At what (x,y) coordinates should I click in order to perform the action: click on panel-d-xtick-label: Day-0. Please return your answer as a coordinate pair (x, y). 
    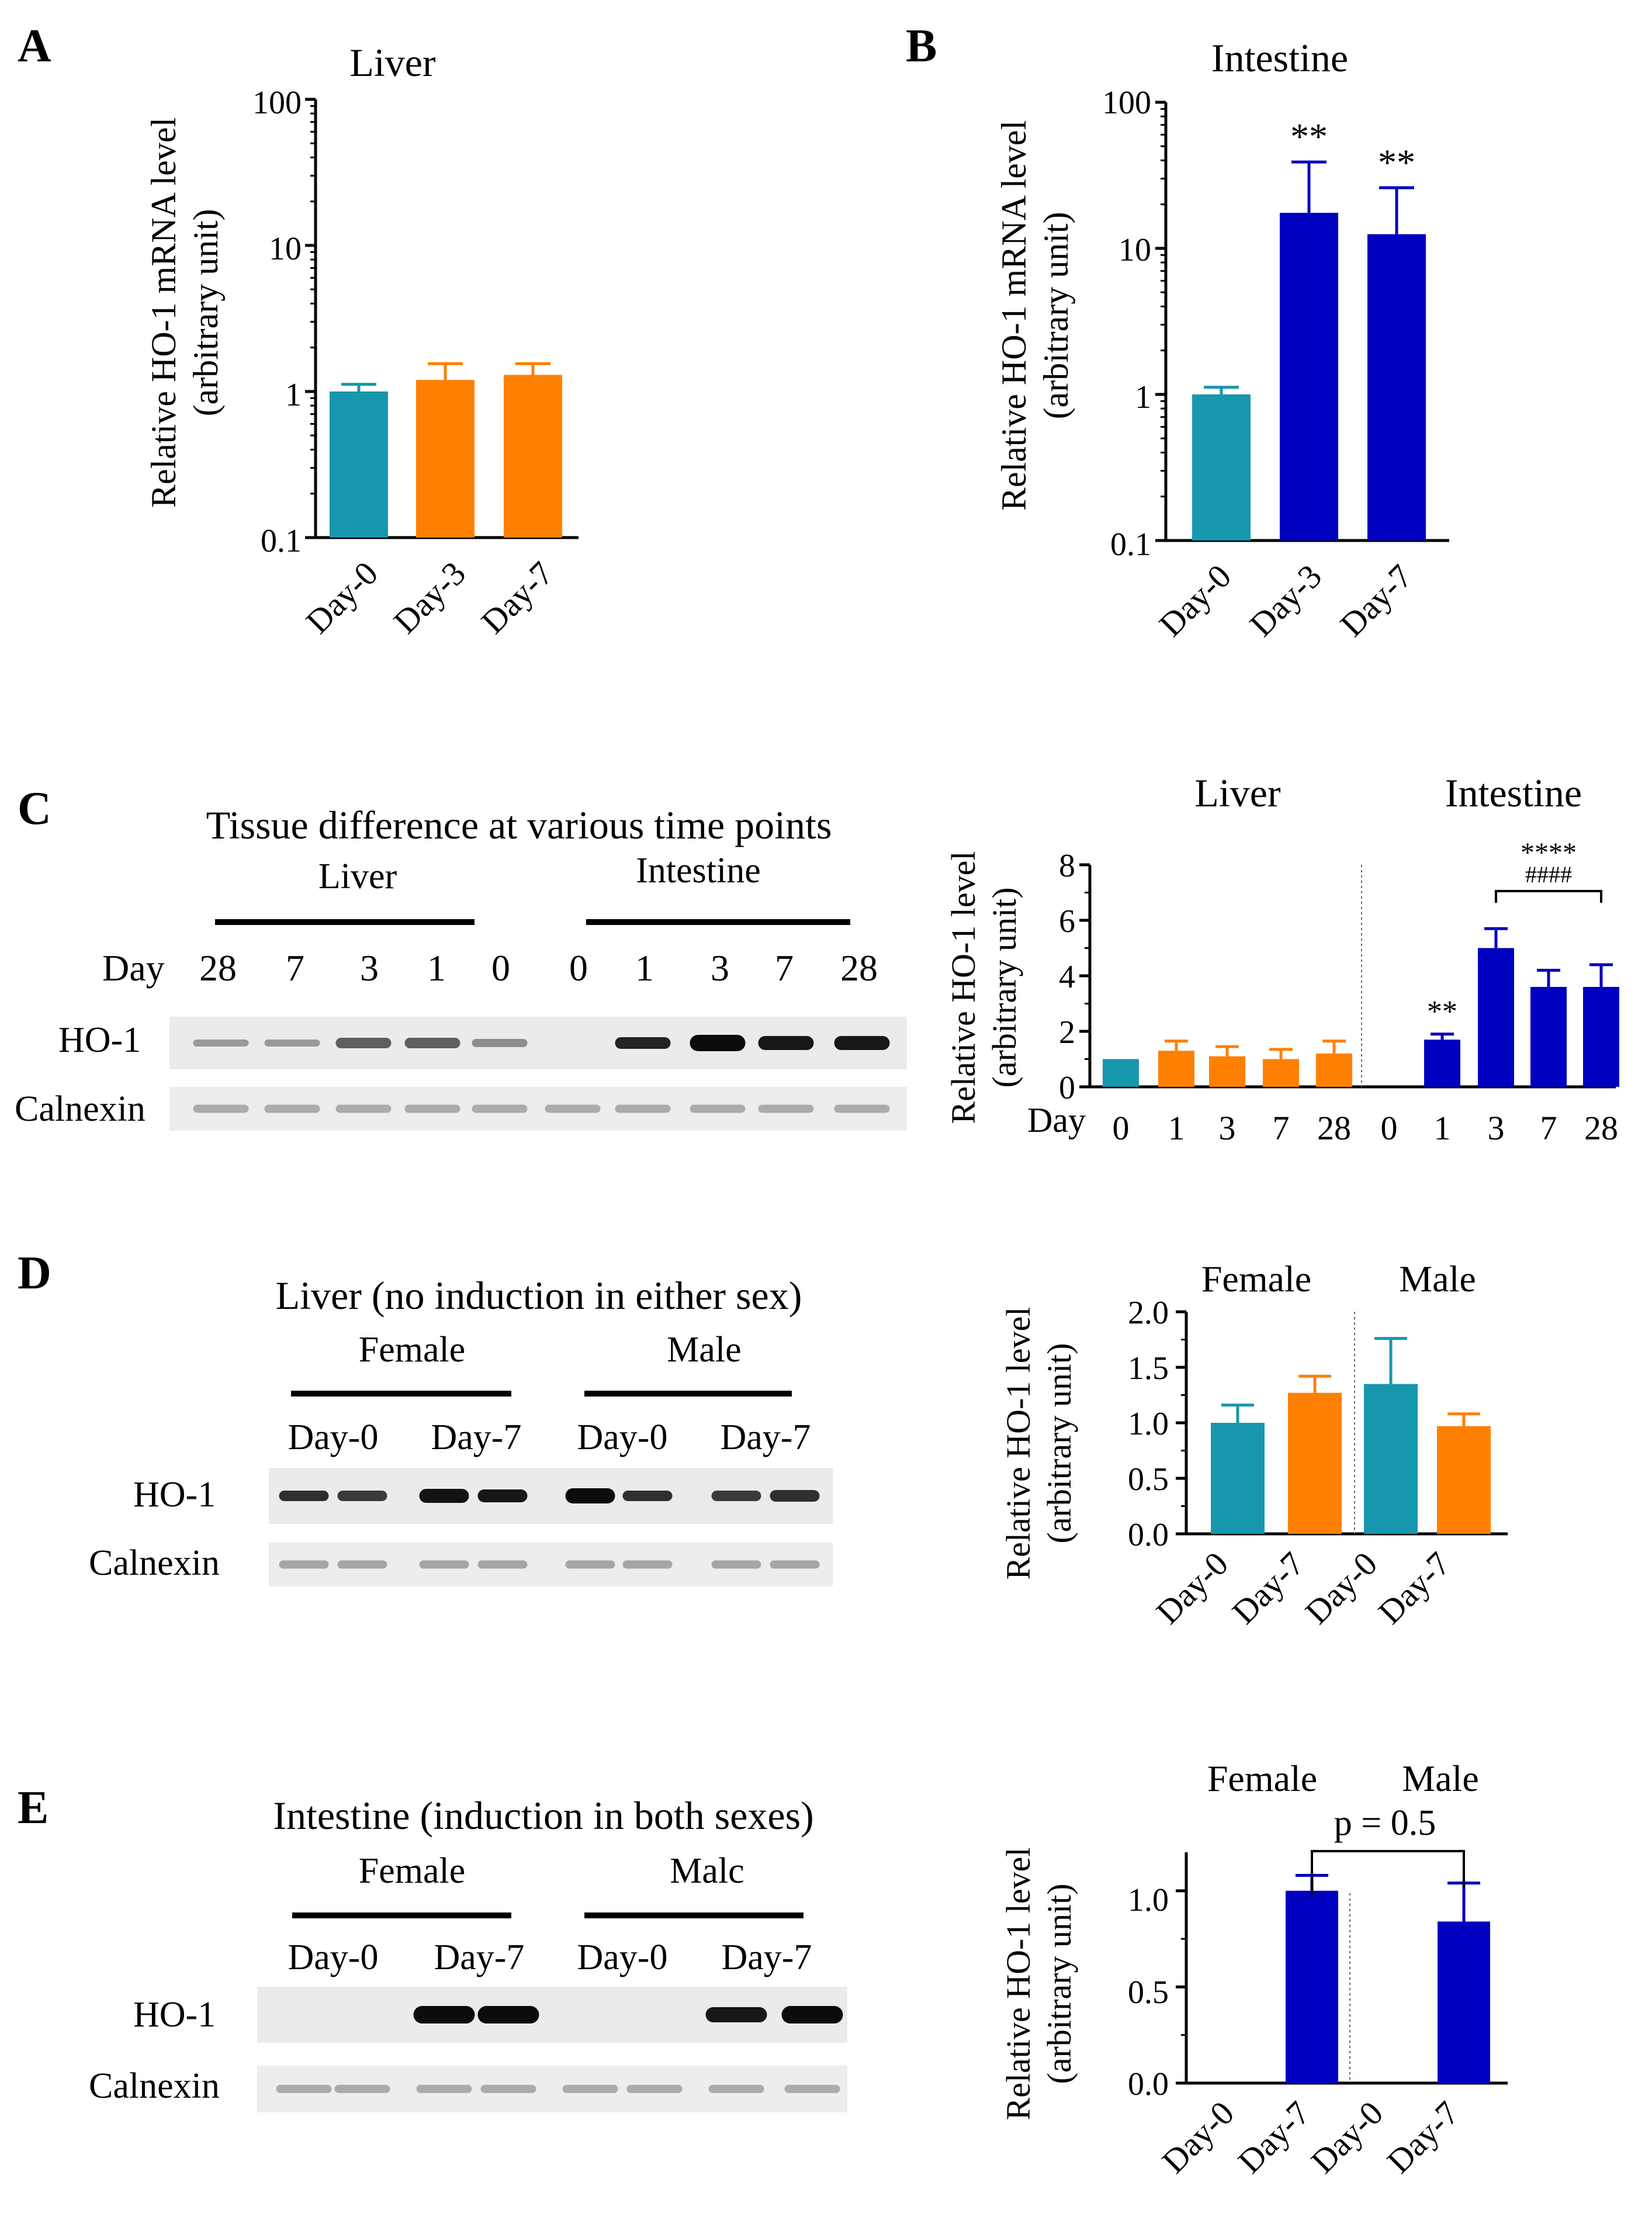
    Looking at the image, I should click on (1192, 1588).